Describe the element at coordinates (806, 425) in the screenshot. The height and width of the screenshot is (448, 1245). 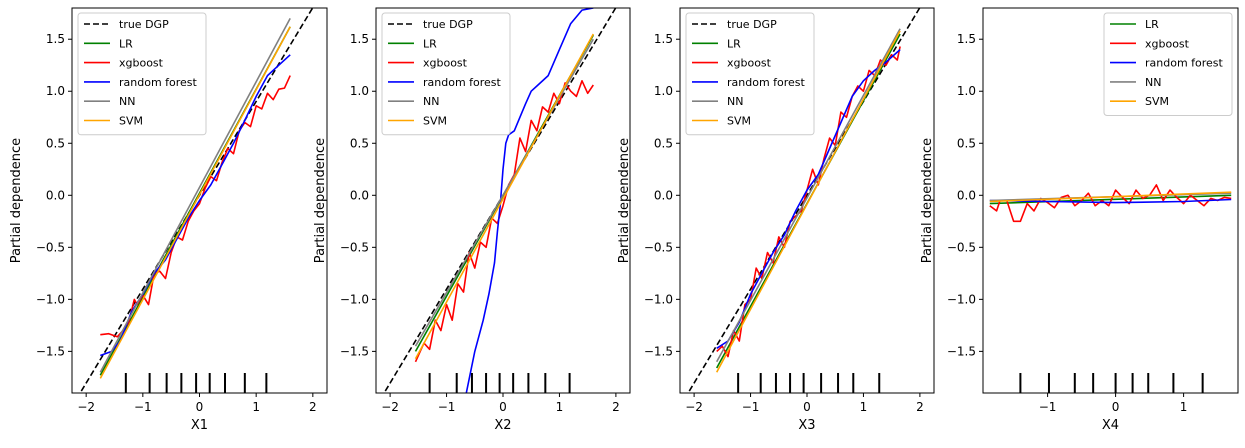
I see `x-axis-label: X3` at that location.